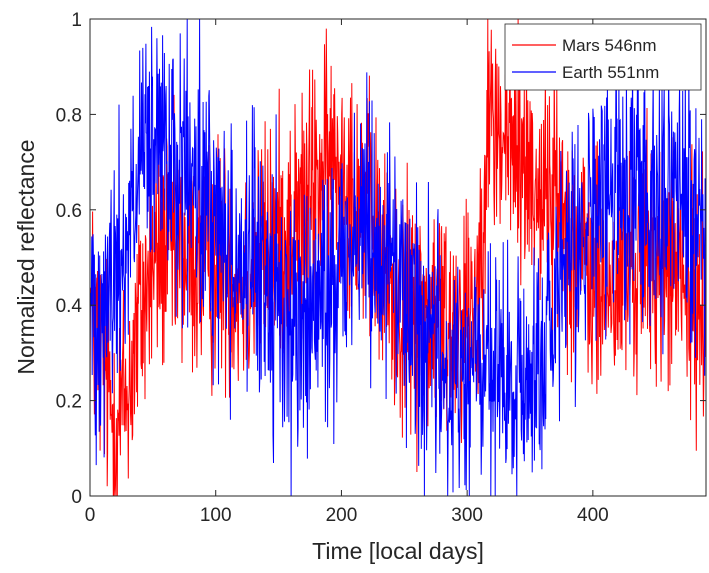  I want to click on y-tick-label: 0.8, so click(69, 115).